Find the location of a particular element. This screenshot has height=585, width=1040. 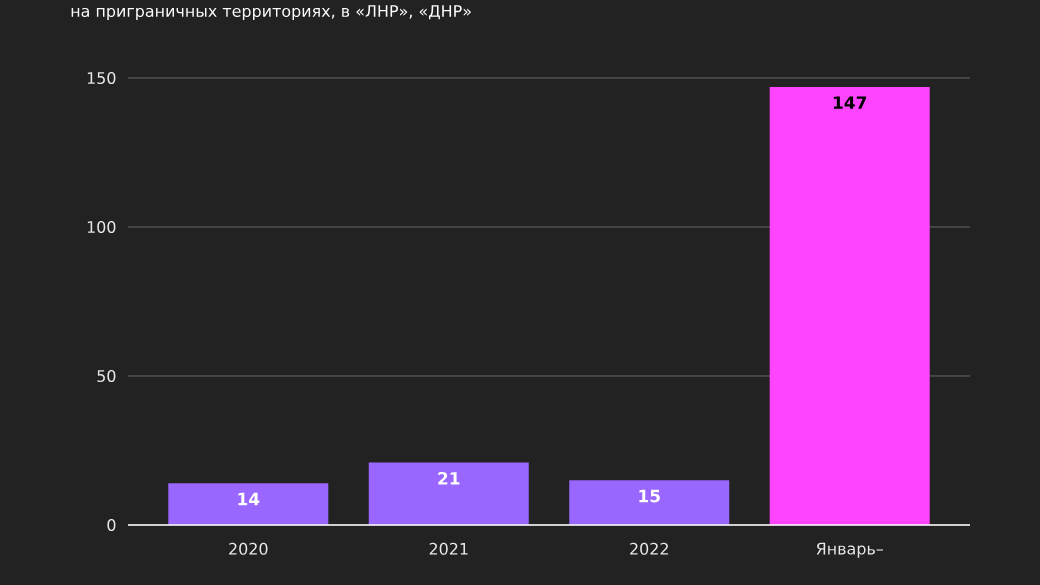

data-label: 15 is located at coordinates (649, 496).